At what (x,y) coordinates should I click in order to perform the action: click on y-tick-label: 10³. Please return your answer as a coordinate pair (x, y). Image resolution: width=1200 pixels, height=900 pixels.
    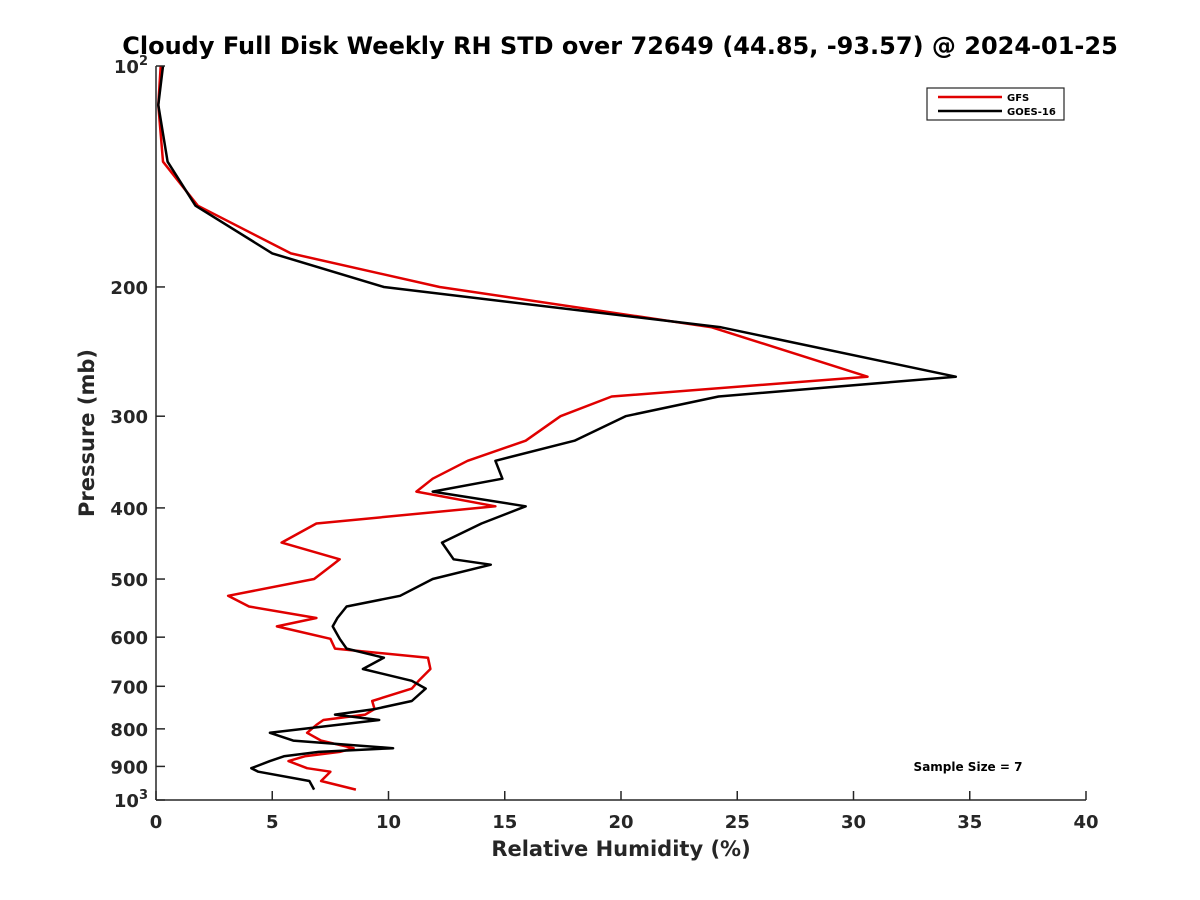
    Looking at the image, I should click on (131, 800).